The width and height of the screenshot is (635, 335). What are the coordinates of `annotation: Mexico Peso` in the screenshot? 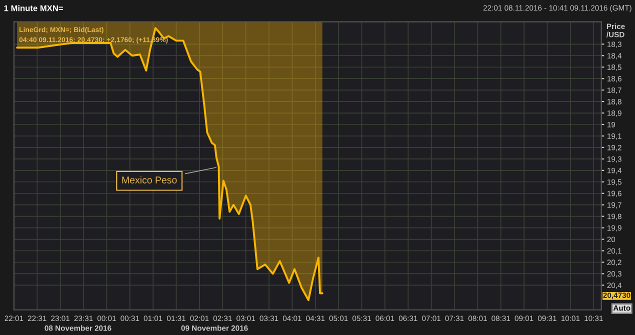 It's located at (149, 180).